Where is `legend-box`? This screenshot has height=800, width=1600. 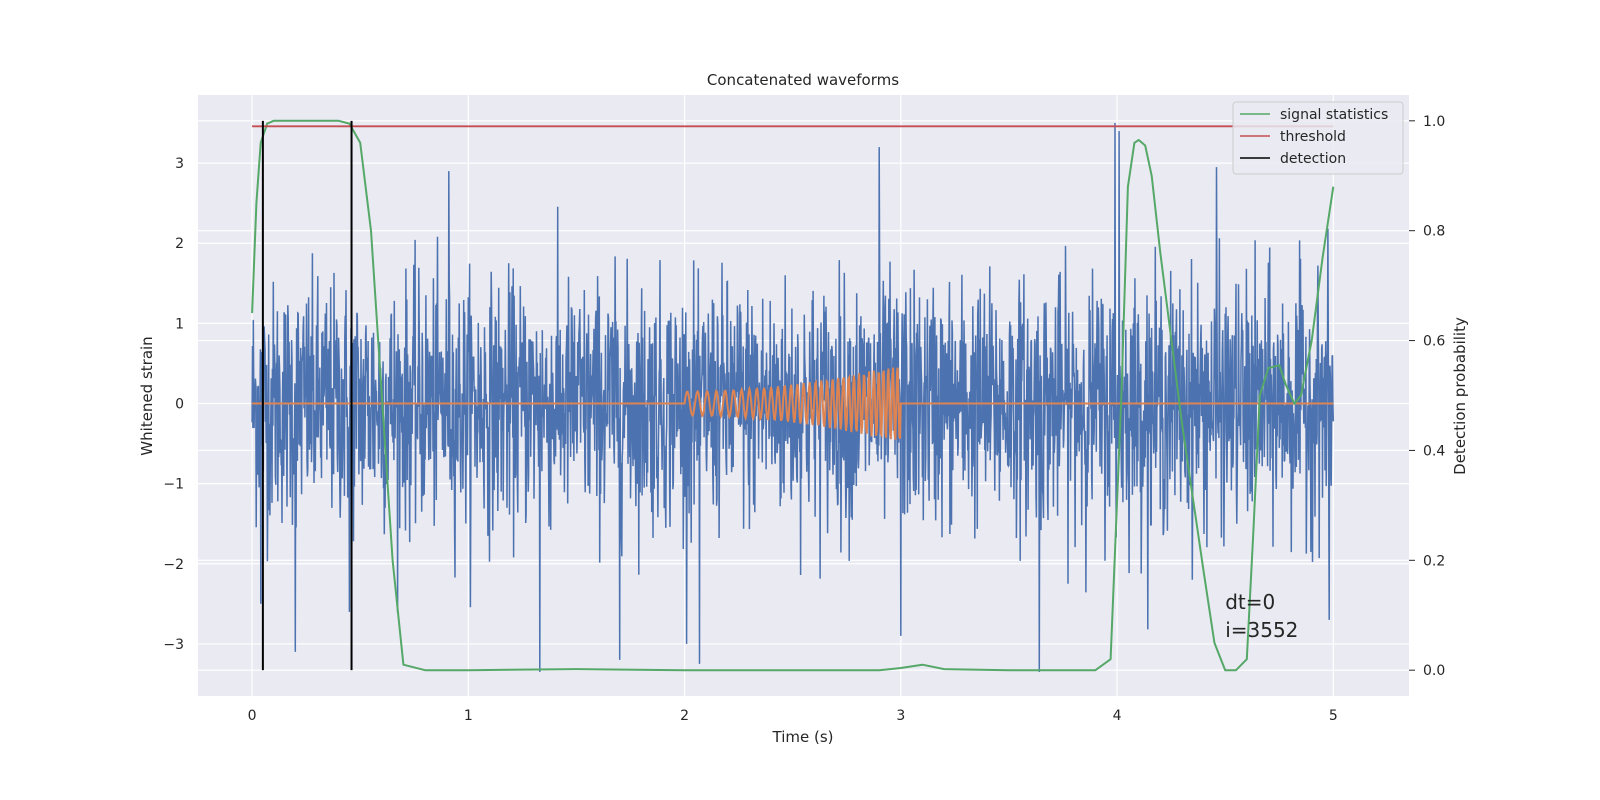
legend-box is located at coordinates (1318, 138).